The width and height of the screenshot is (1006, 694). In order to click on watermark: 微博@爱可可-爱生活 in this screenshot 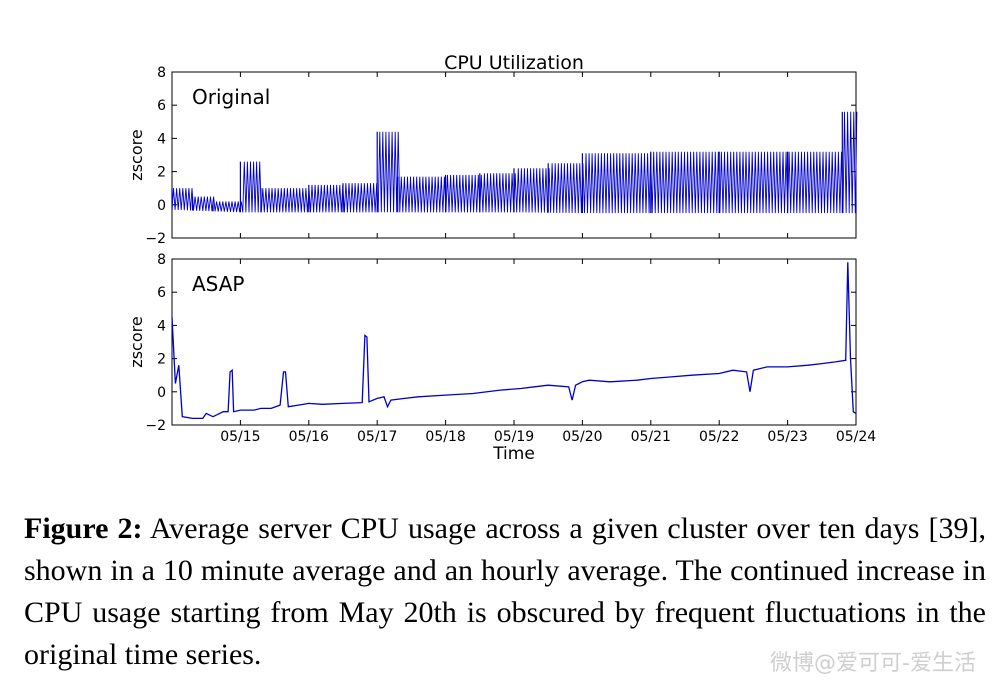, I will do `click(873, 663)`.